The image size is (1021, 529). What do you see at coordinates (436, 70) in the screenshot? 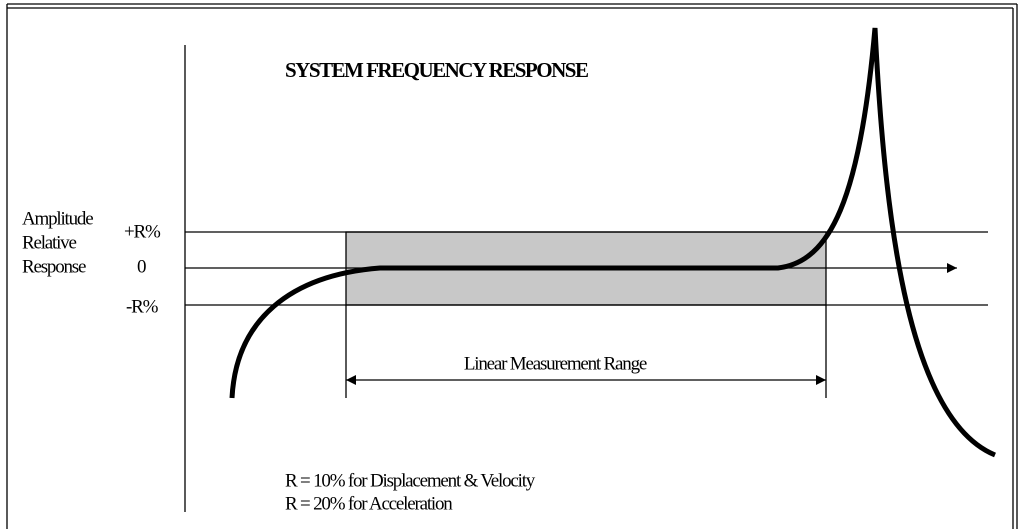
I see `title: SYSTEM FREQUENCY RESPONSE` at bounding box center [436, 70].